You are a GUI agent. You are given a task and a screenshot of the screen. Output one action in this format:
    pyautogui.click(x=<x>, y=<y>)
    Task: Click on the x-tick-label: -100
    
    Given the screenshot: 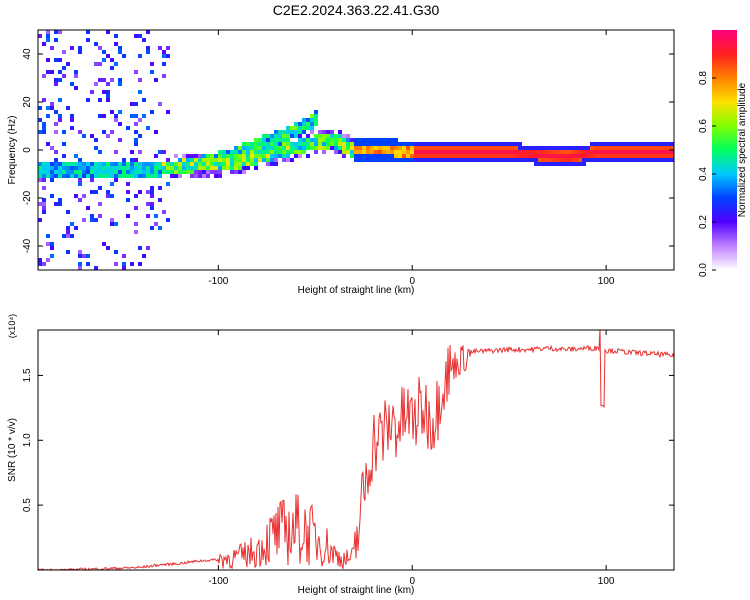 What is the action you would take?
    pyautogui.click(x=218, y=281)
    